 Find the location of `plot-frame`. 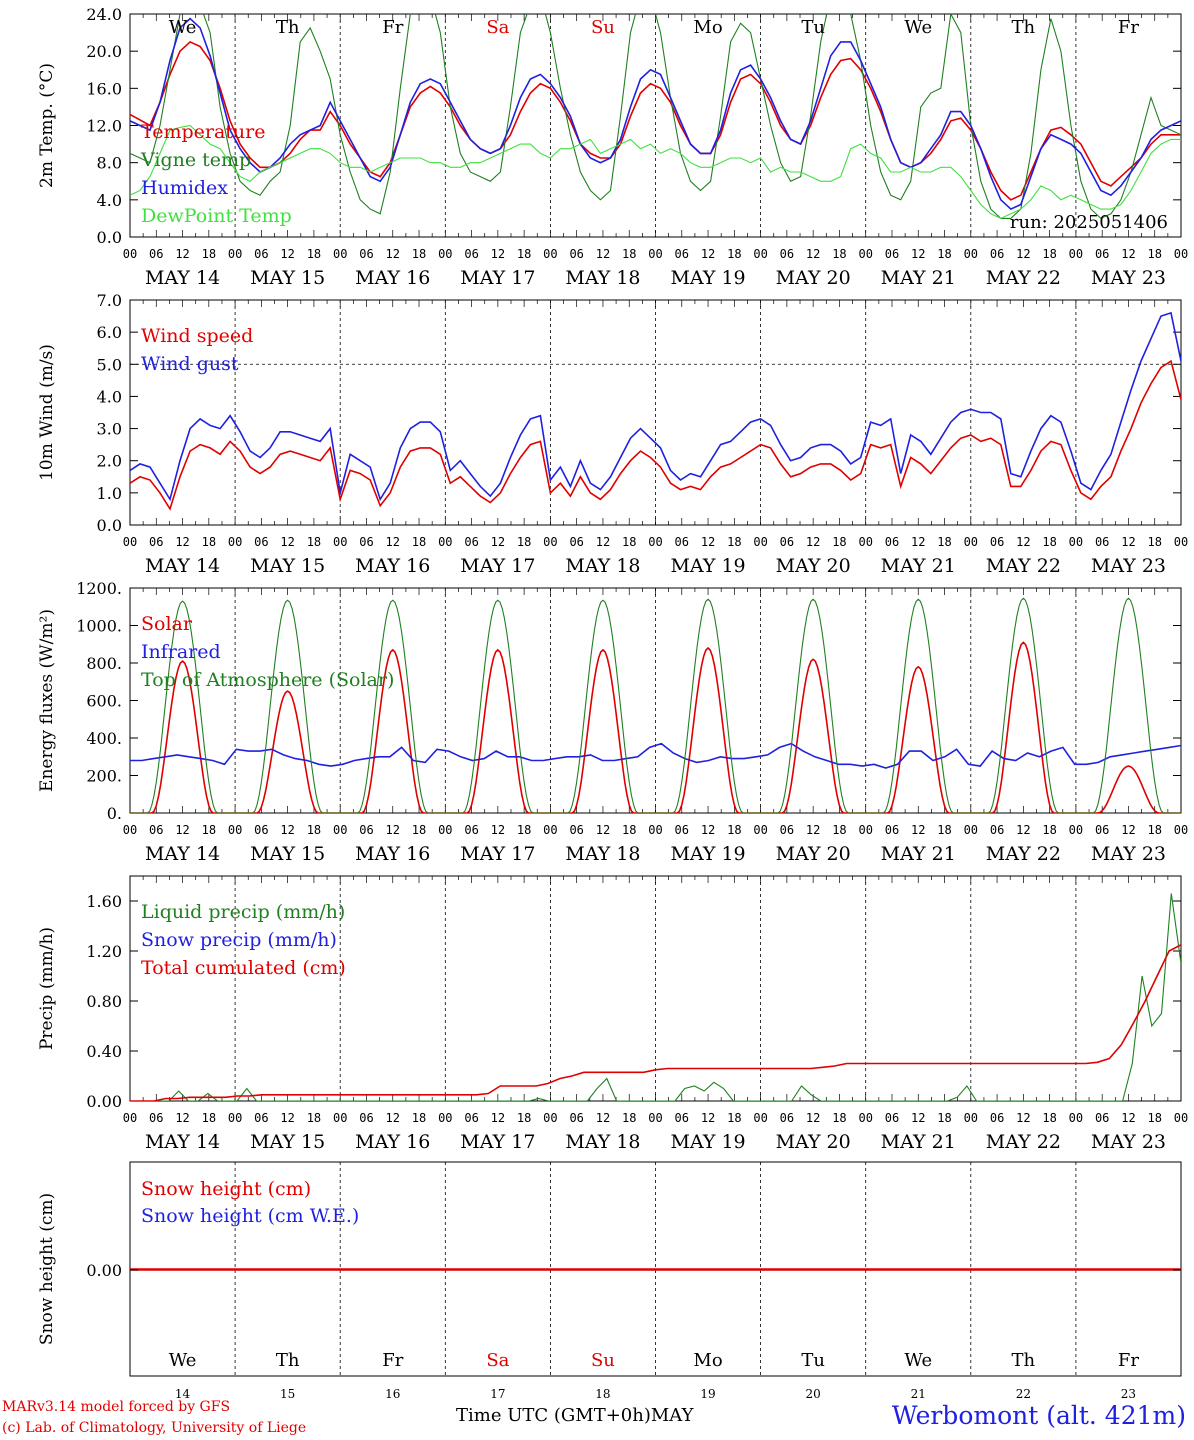

plot-frame is located at coordinates (655, 412).